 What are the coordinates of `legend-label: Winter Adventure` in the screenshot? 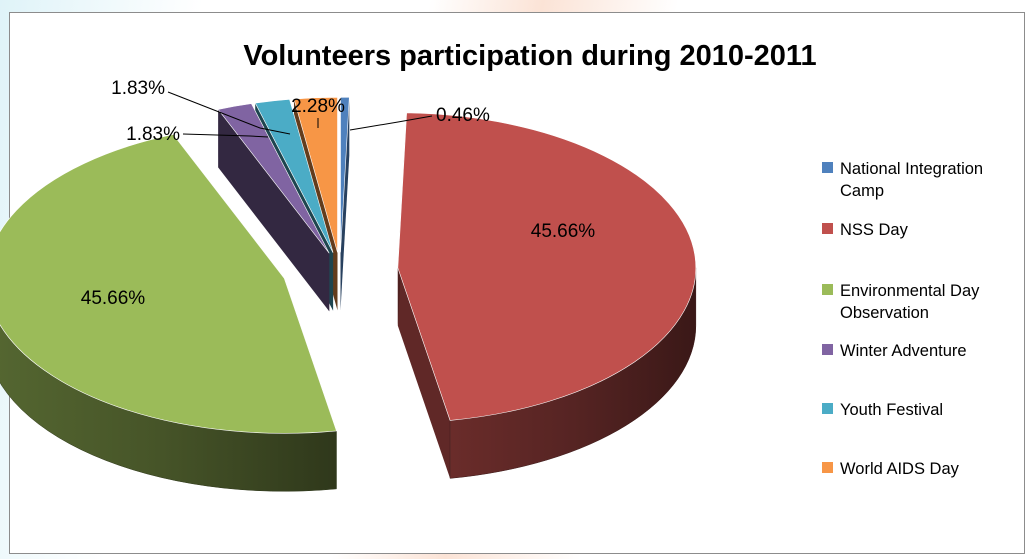 It's located at (903, 351).